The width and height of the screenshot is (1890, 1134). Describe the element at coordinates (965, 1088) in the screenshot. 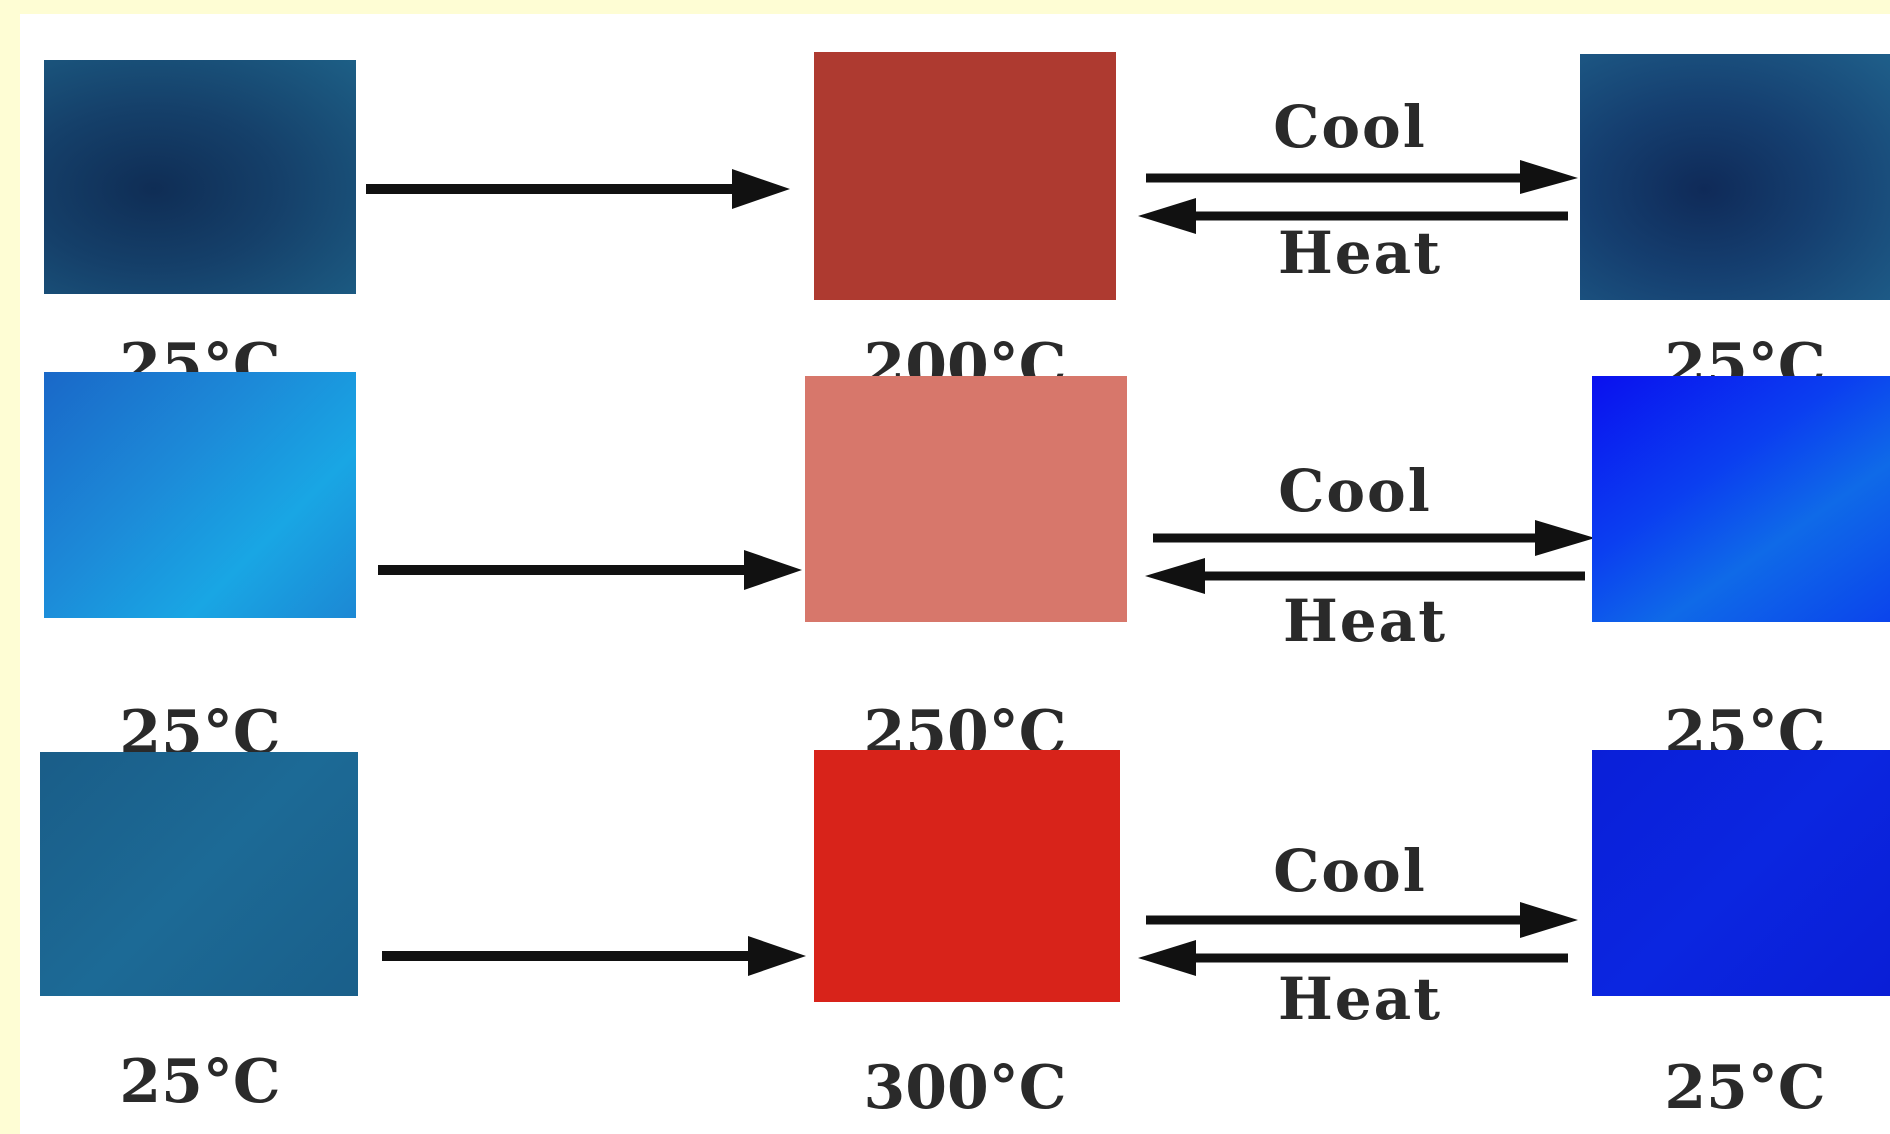

I see `heated-temp-label: 300°C` at that location.